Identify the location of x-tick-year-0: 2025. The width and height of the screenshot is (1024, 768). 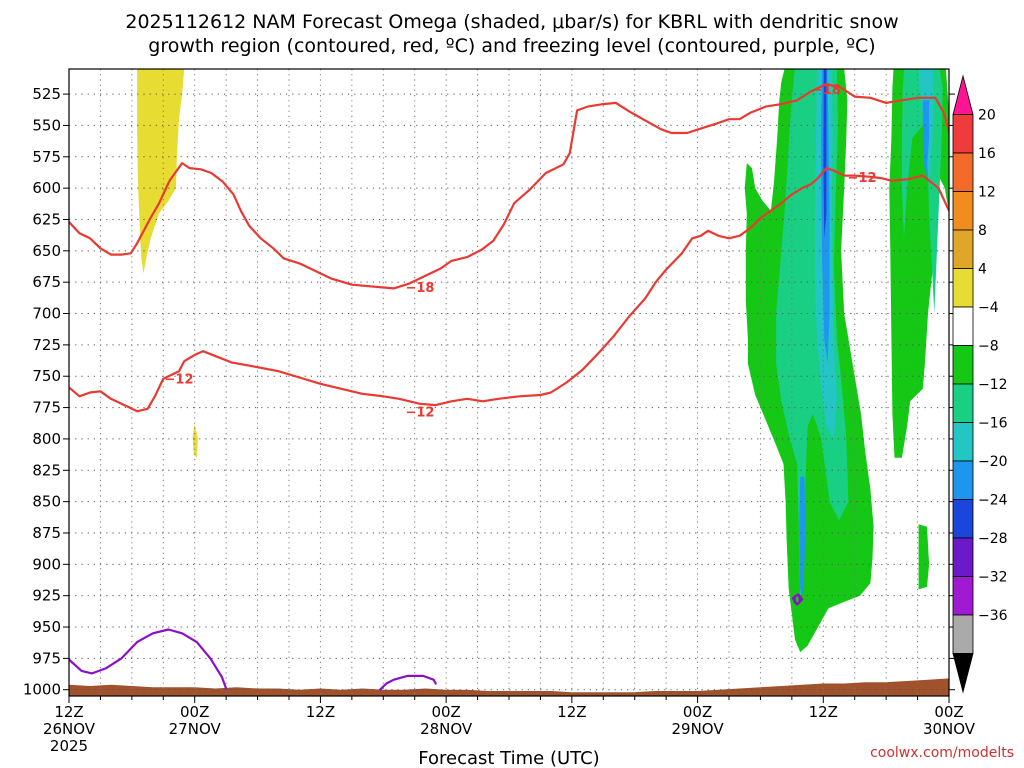
(69, 746).